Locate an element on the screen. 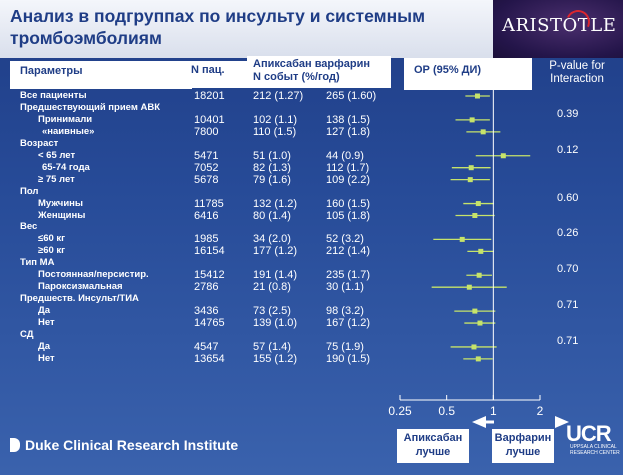 The width and height of the screenshot is (623, 475). arrow-left-icon is located at coordinates (479, 422).